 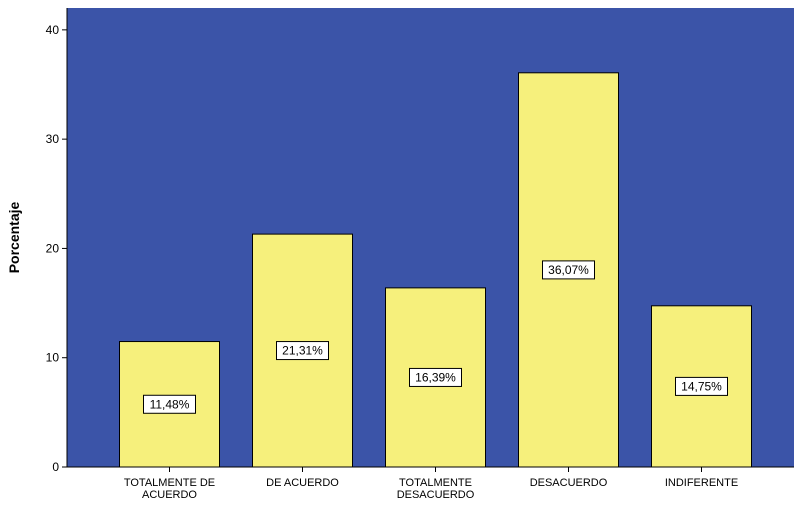 I want to click on y-axis: 0 10 20 30 40, so click(x=57, y=241).